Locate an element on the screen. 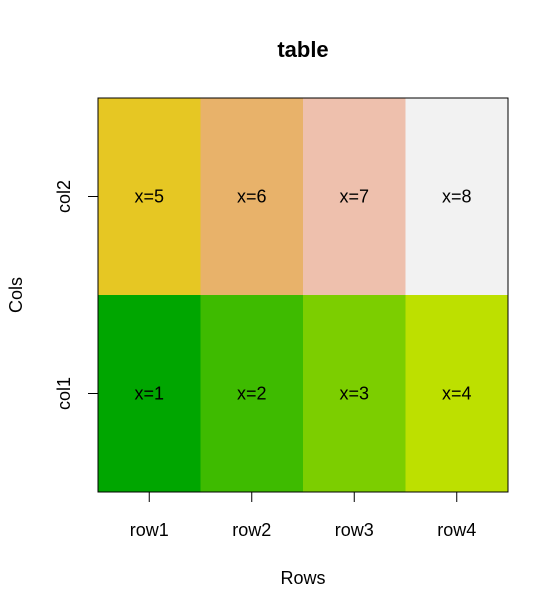 Image resolution: width=558 pixels, height=615 pixels. cell-label-row1-col1: x=1 is located at coordinates (149, 394).